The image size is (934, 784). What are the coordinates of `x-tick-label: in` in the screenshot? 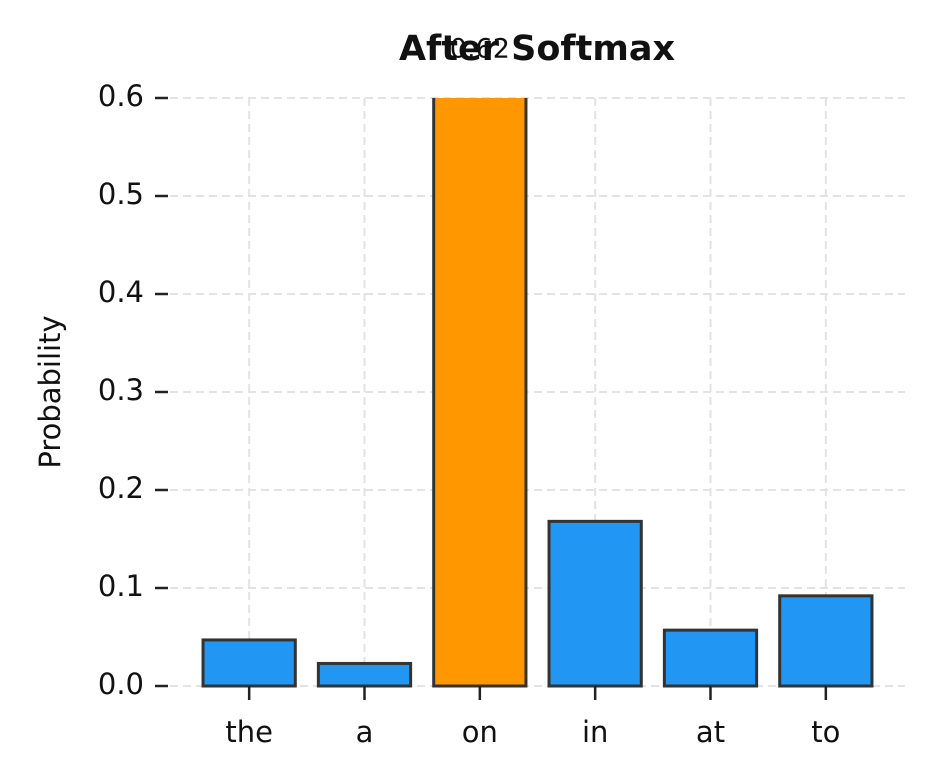 It's located at (595, 732).